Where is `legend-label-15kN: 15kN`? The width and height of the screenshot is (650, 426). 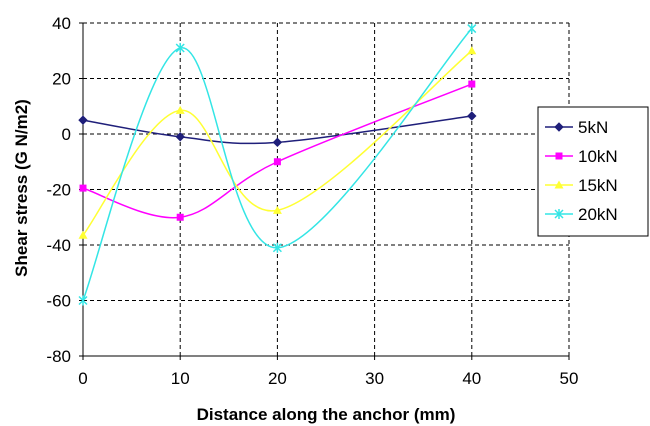
legend-label-15kN: 15kN is located at coordinates (598, 185).